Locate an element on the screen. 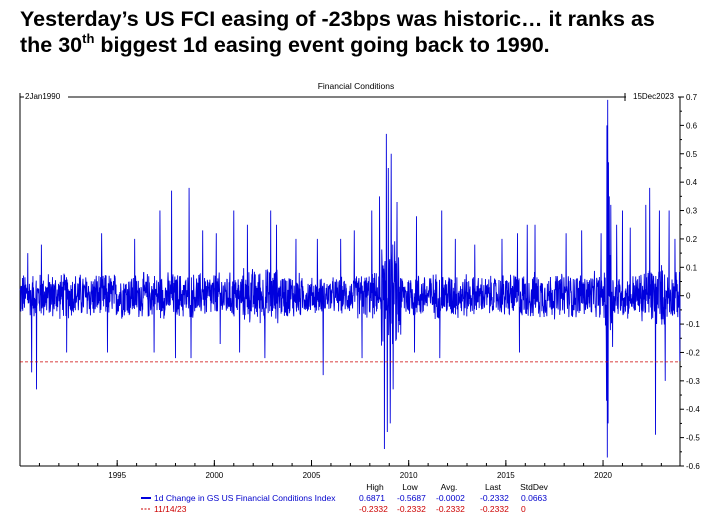  y-tick-label-0: 0.7 is located at coordinates (692, 97).